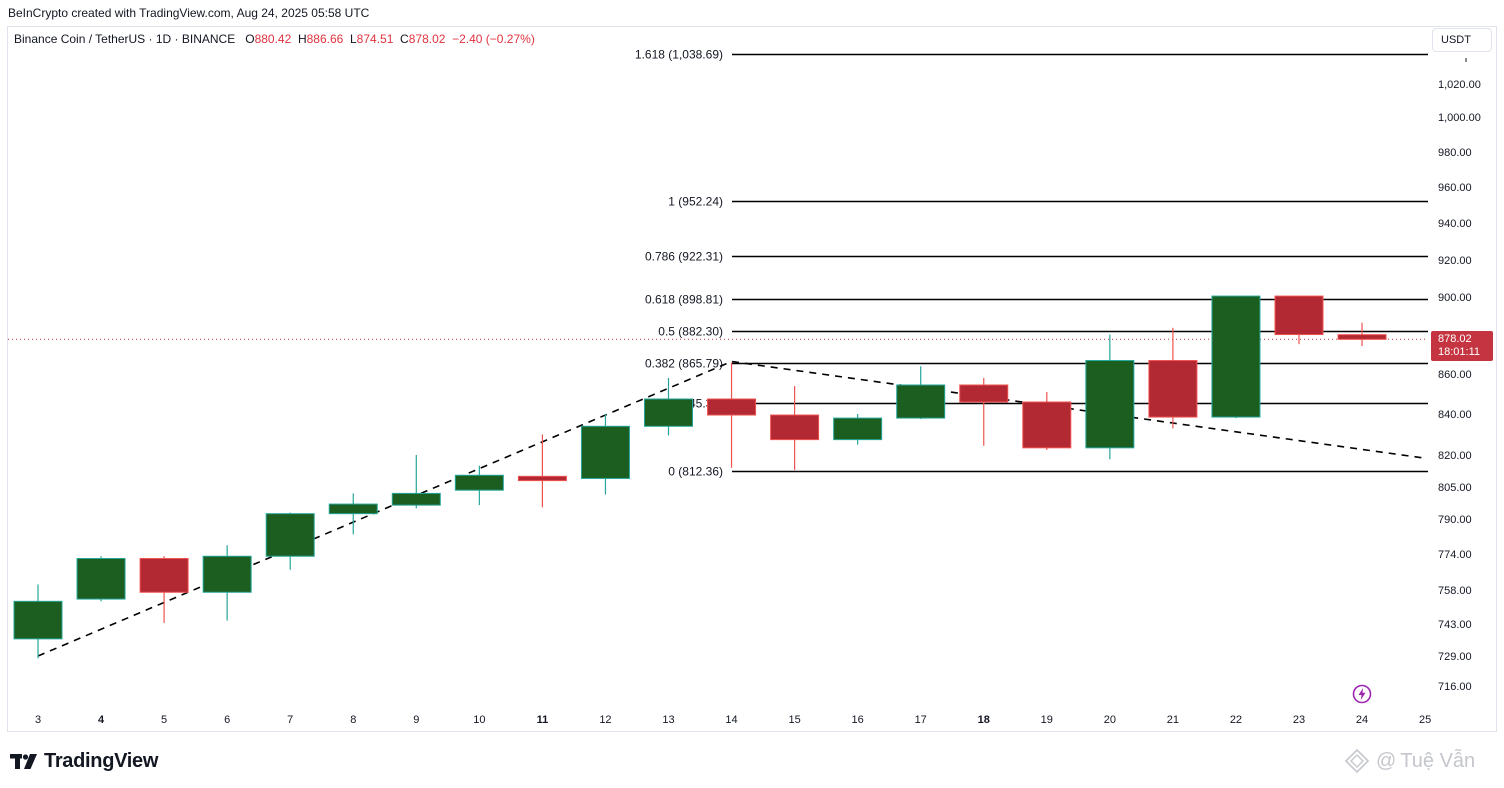 The image size is (1504, 788). I want to click on x-axis-tick-label: 24, so click(1362, 720).